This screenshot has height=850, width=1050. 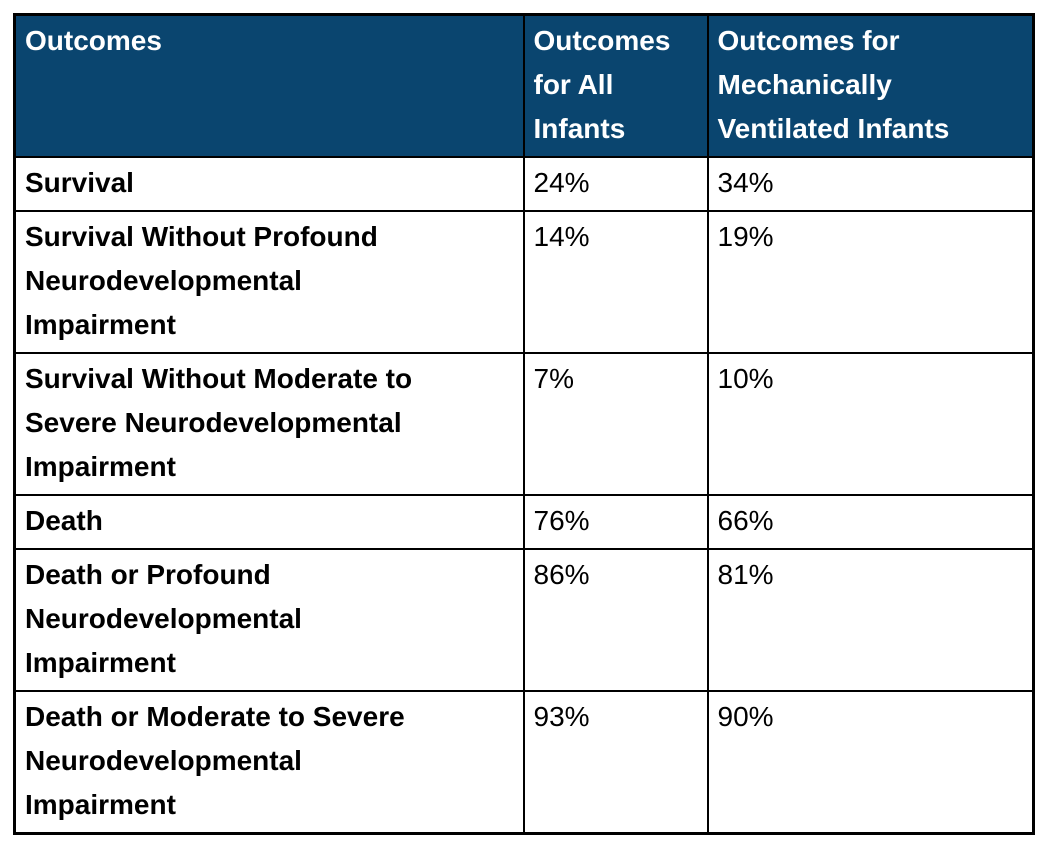 What do you see at coordinates (870, 184) in the screenshot?
I see `ventilated-value: 34%` at bounding box center [870, 184].